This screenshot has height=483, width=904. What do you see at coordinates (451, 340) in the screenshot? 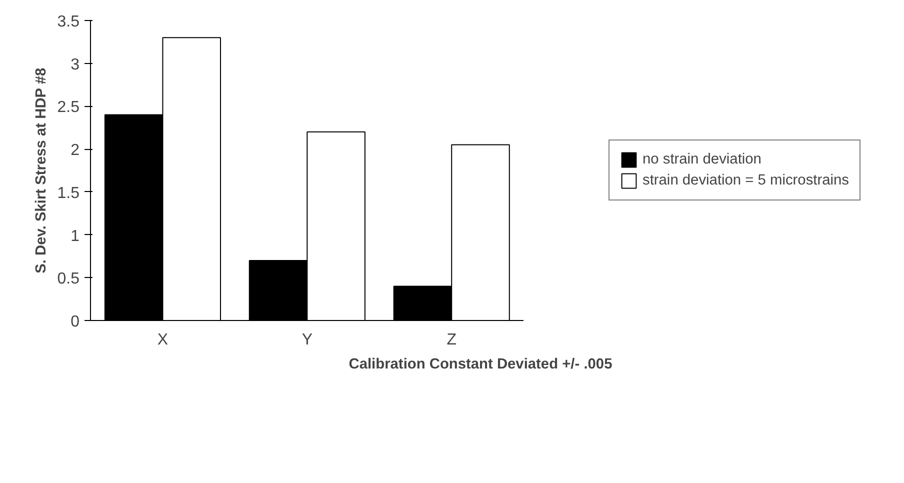
I see `x-tick-label: Z` at bounding box center [451, 340].